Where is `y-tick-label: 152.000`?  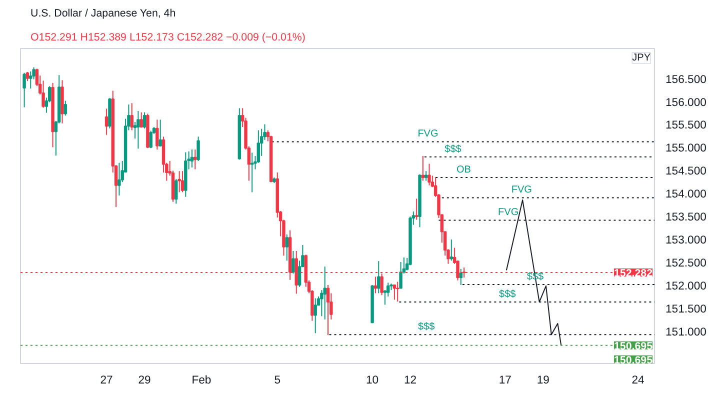
y-tick-label: 152.000 is located at coordinates (686, 286).